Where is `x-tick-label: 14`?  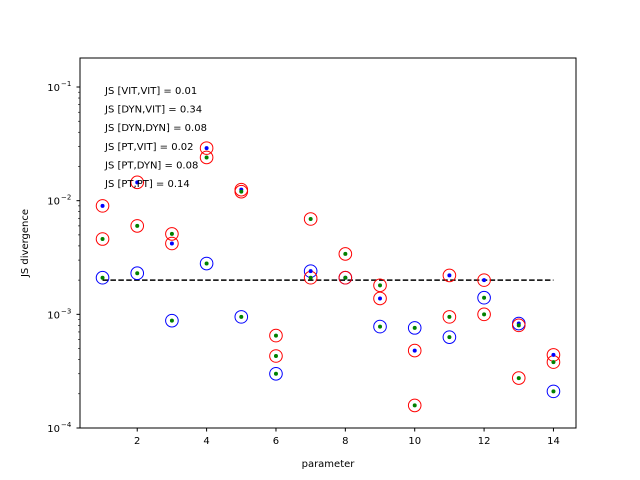 x-tick-label: 14 is located at coordinates (553, 441).